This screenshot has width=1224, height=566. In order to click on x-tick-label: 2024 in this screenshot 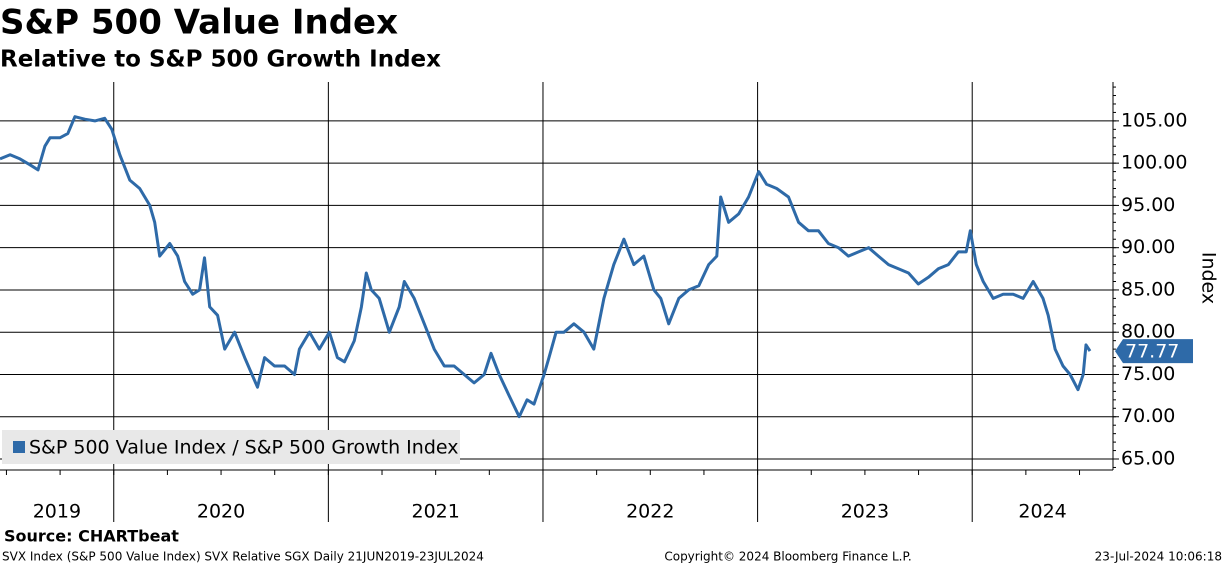, I will do `click(1042, 512)`.